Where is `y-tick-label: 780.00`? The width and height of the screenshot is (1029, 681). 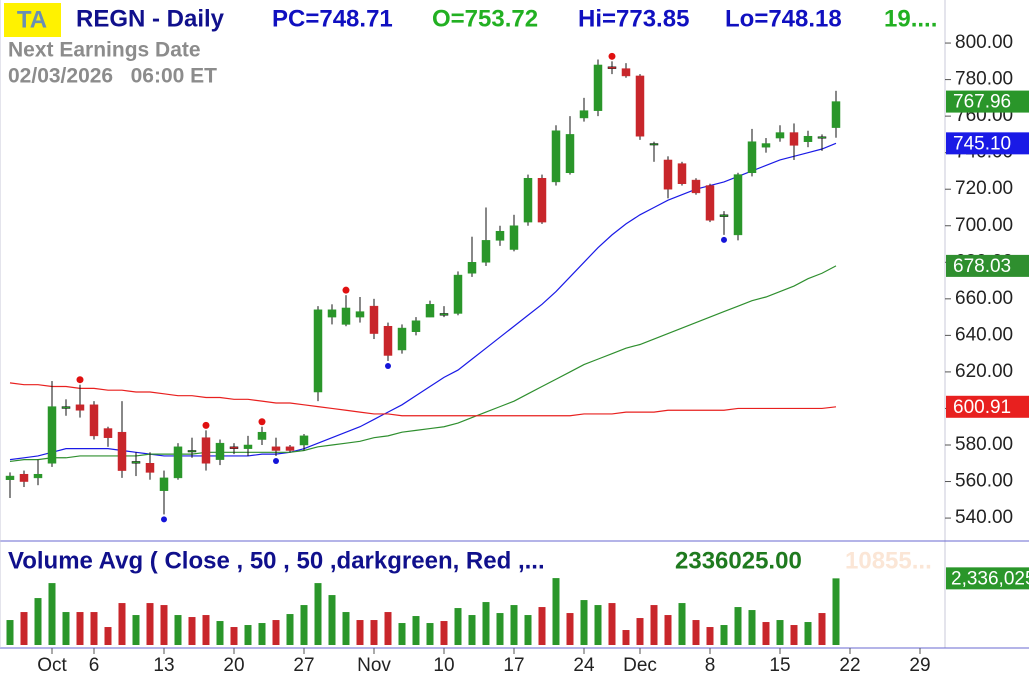
y-tick-label: 780.00 is located at coordinates (984, 79).